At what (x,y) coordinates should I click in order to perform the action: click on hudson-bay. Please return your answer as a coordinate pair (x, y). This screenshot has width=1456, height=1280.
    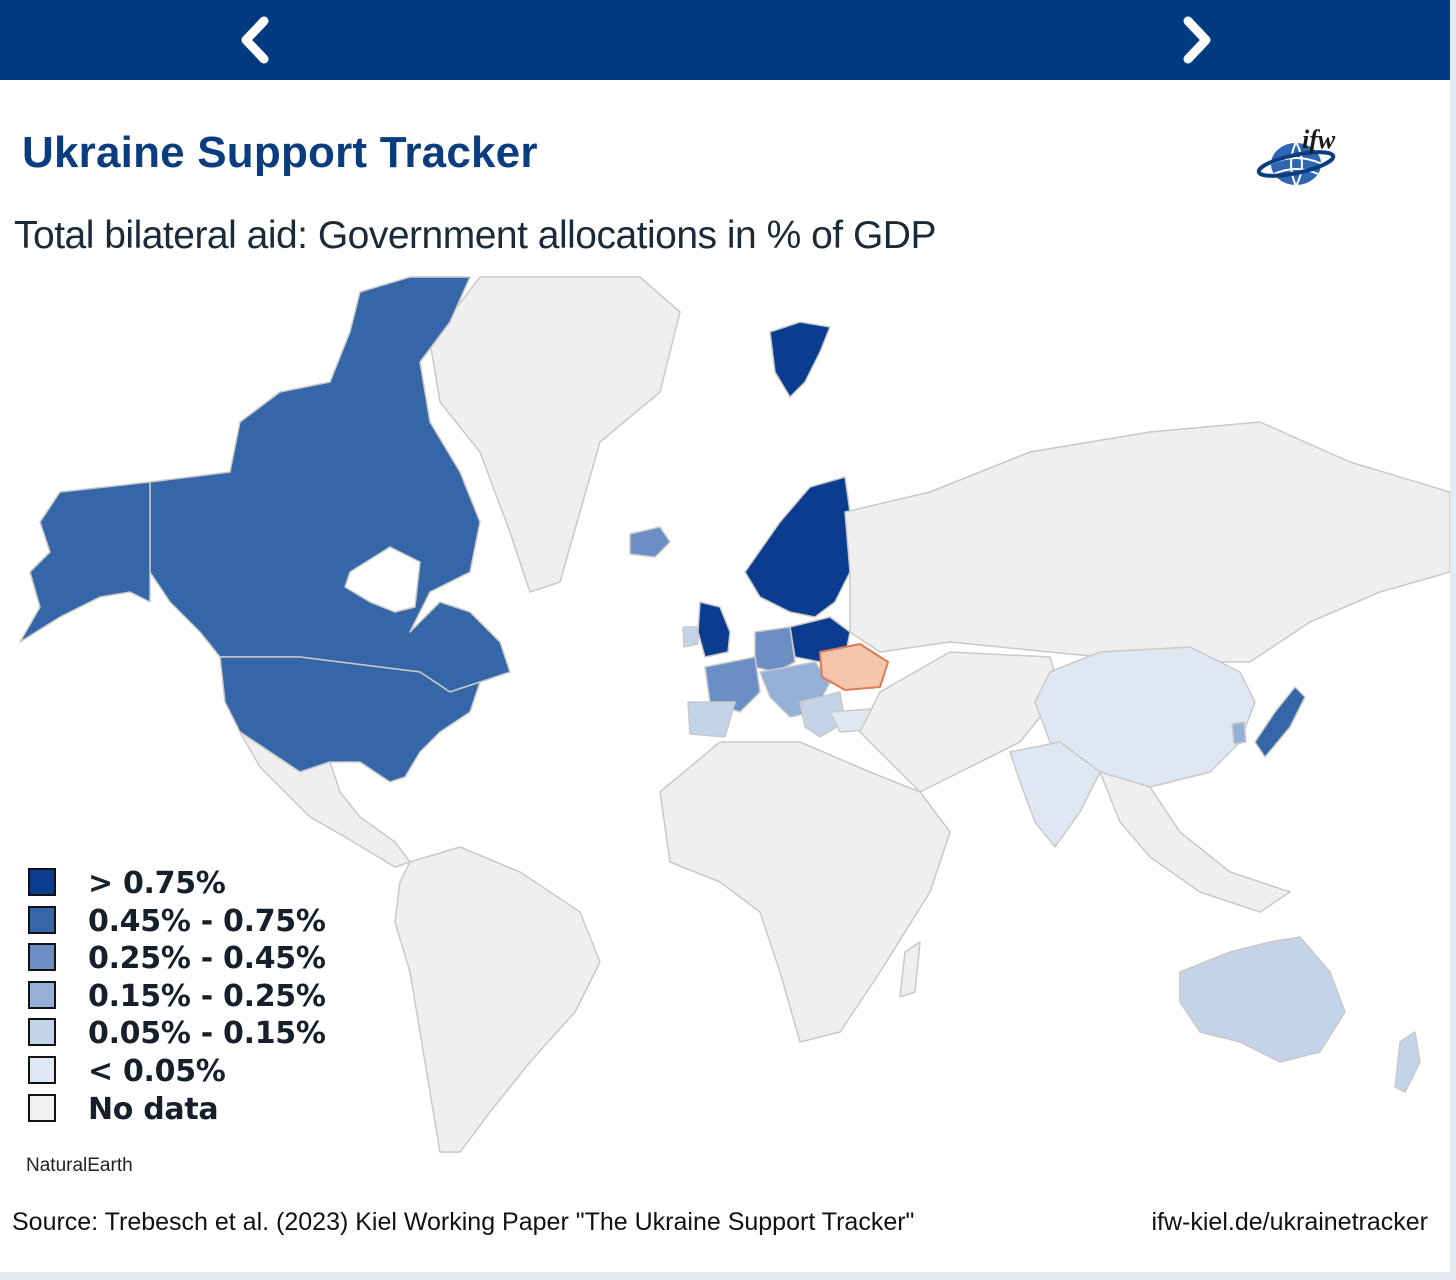
    Looking at the image, I should click on (382, 579).